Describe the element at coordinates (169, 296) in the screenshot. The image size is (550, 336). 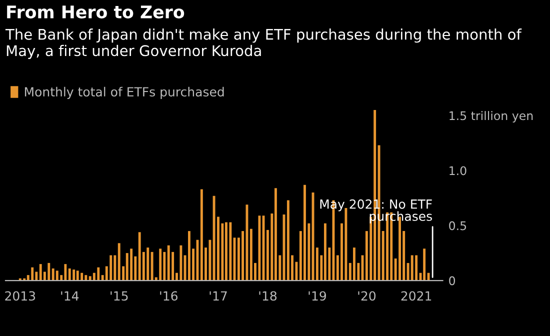
I see `x-tick-label: '16` at that location.